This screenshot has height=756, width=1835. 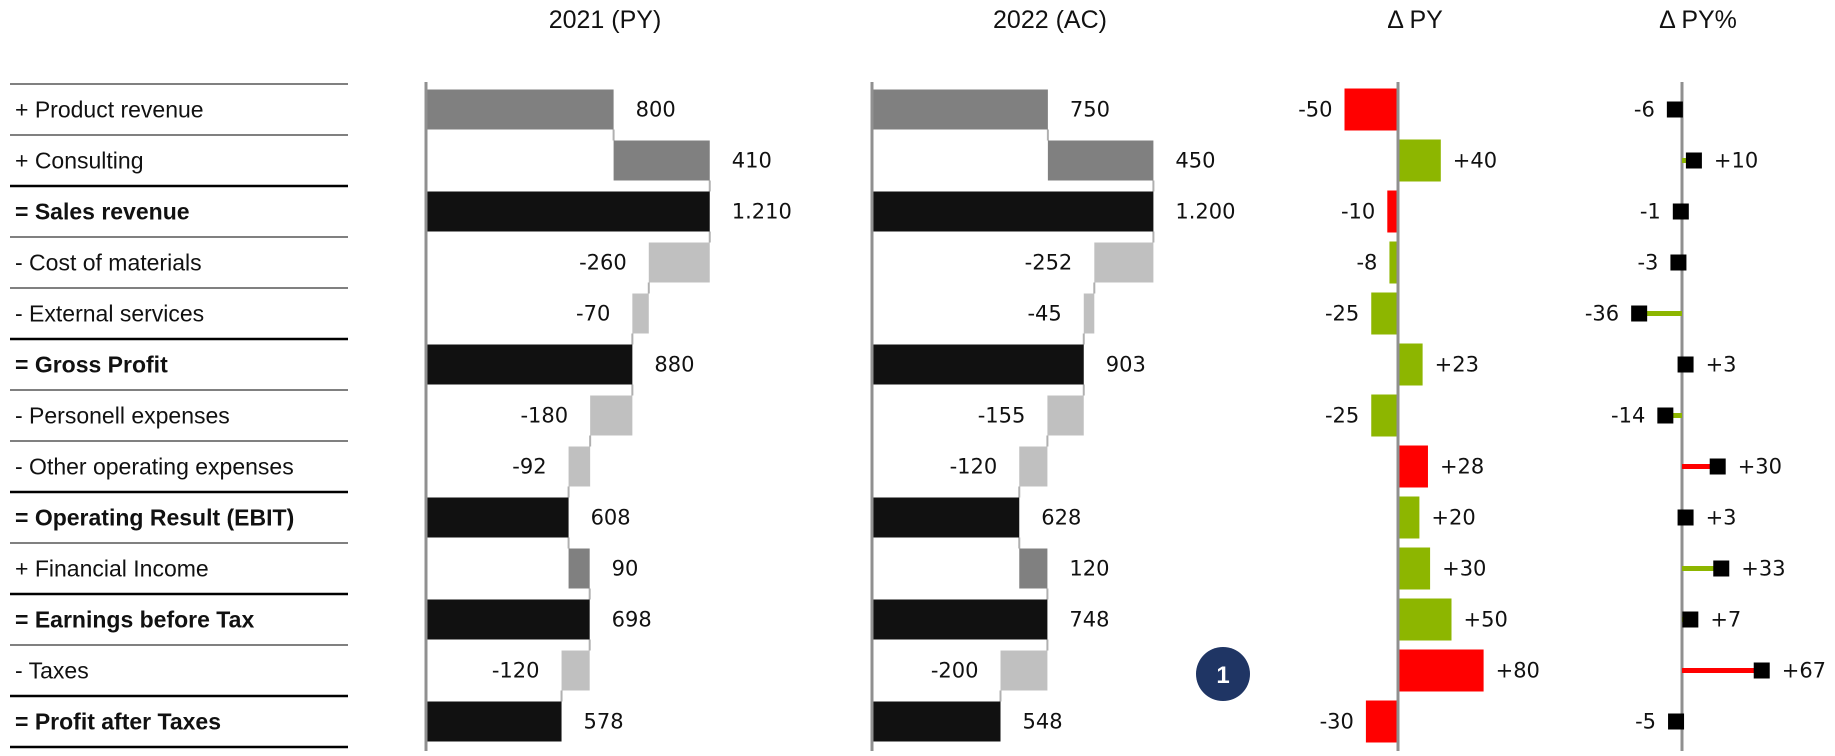 What do you see at coordinates (611, 518) in the screenshot?
I see `py-value: 608` at bounding box center [611, 518].